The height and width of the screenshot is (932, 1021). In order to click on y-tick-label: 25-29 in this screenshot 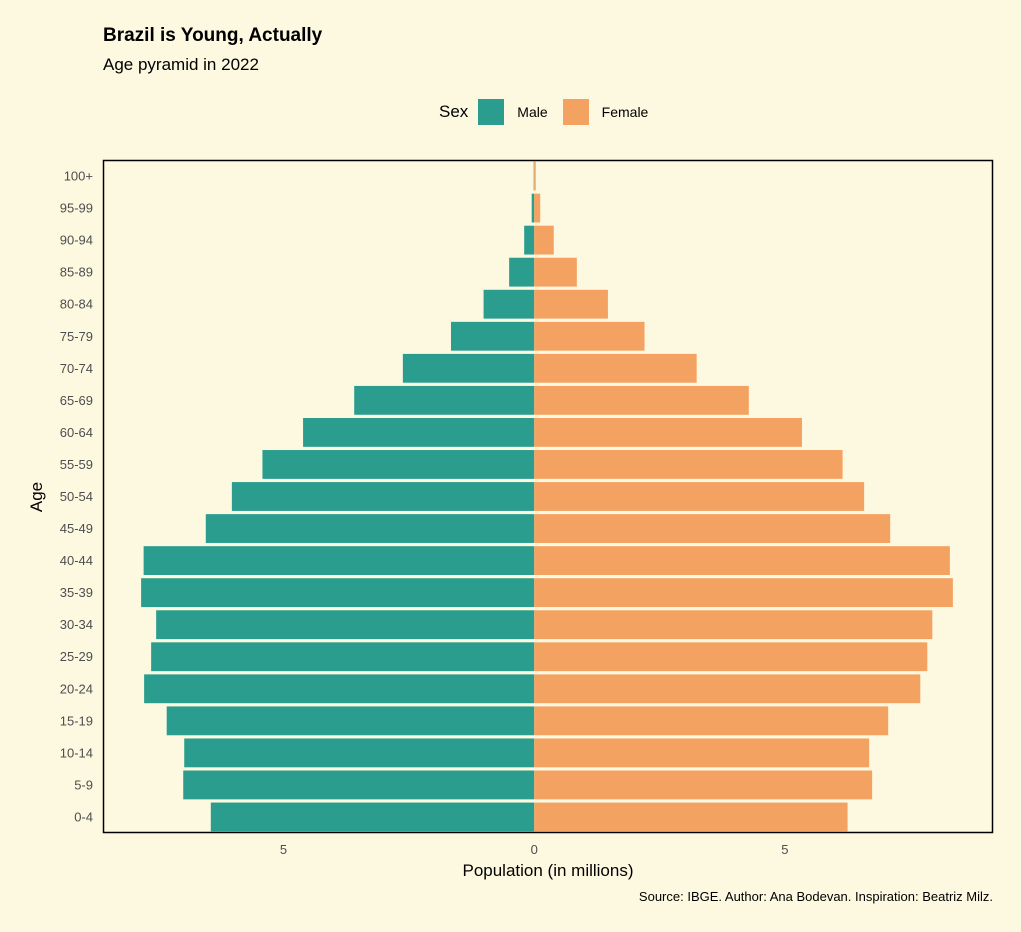, I will do `click(76, 656)`.